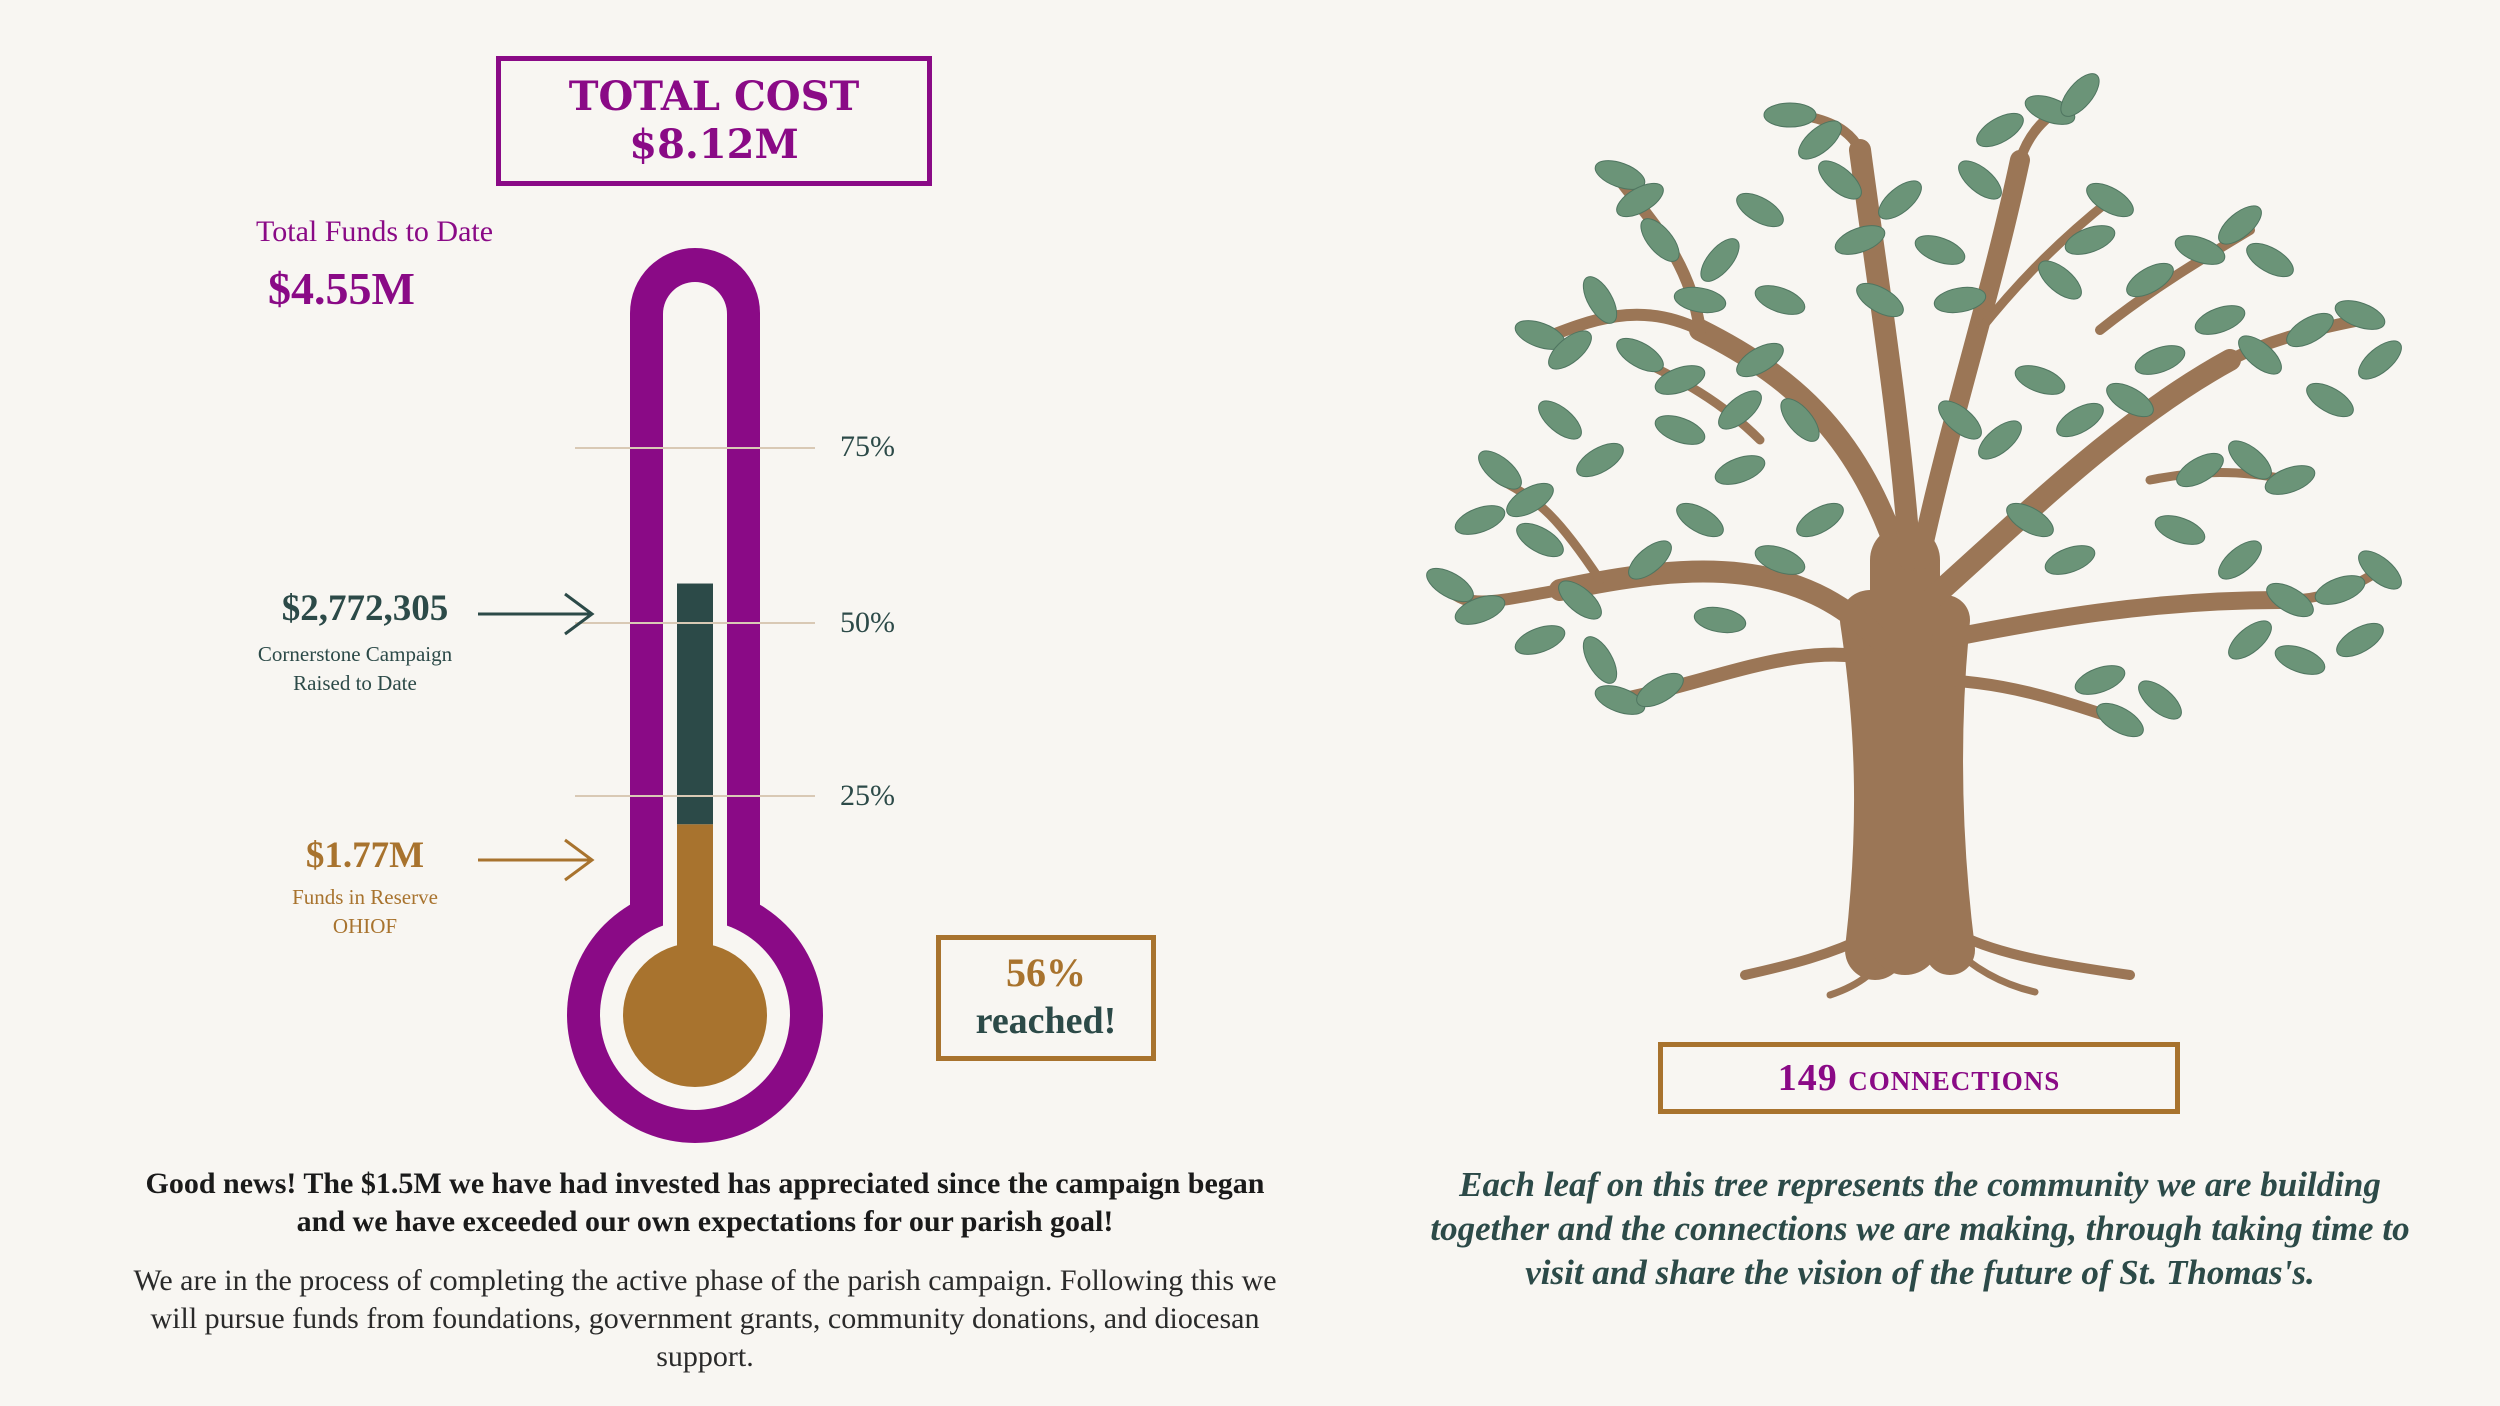 This screenshot has width=2500, height=1406. Describe the element at coordinates (355, 683) in the screenshot. I see `campaign-line2: Raised to Date` at that location.